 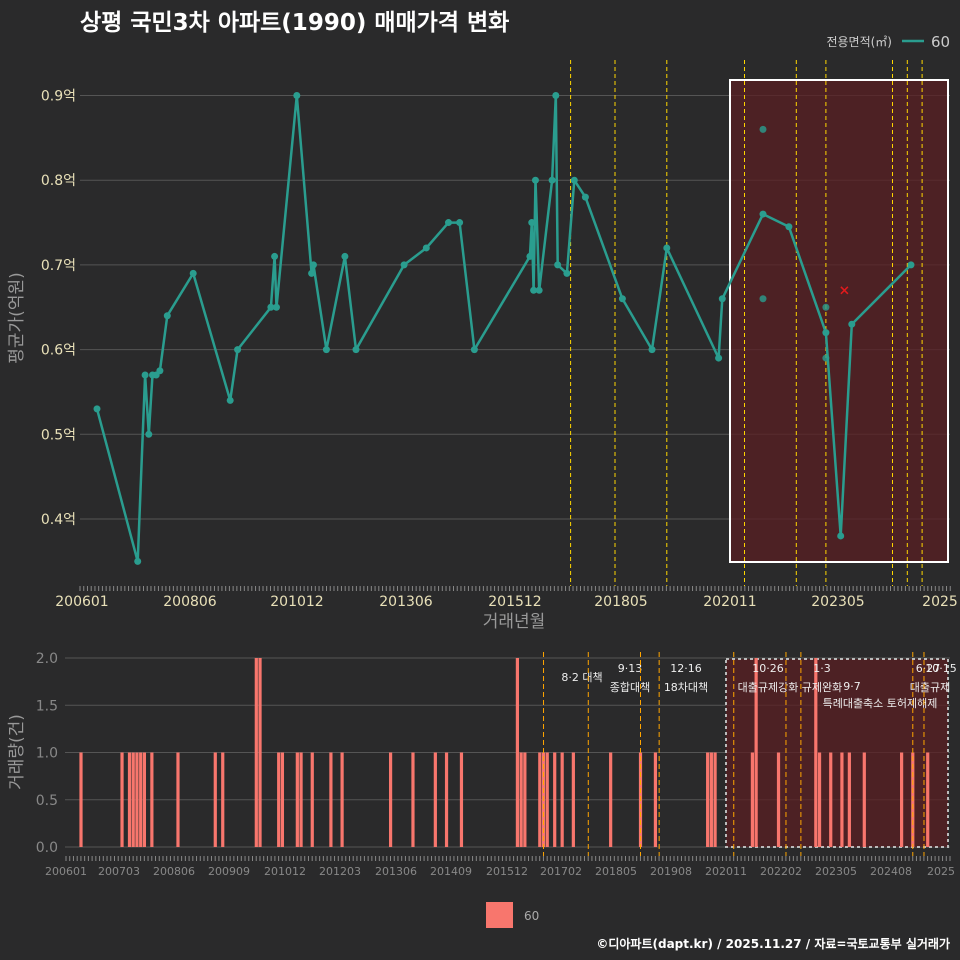 What do you see at coordinates (531, 916) in the screenshot?
I see `bottom-legend-label: 60` at bounding box center [531, 916].